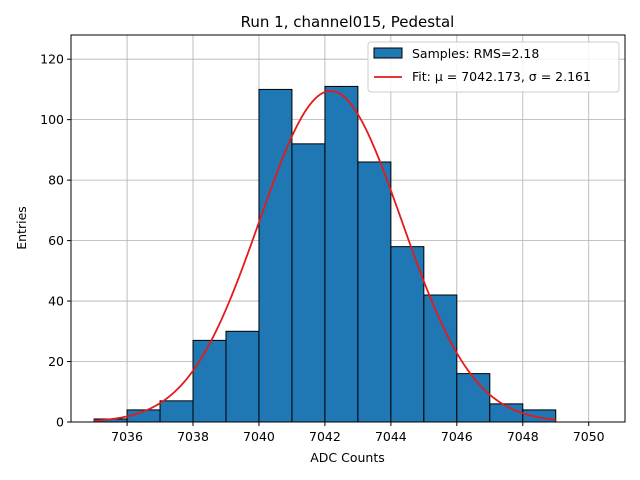 The width and height of the screenshot is (640, 480). What do you see at coordinates (52, 59) in the screenshot?
I see `y-tick-label: 120` at bounding box center [52, 59].